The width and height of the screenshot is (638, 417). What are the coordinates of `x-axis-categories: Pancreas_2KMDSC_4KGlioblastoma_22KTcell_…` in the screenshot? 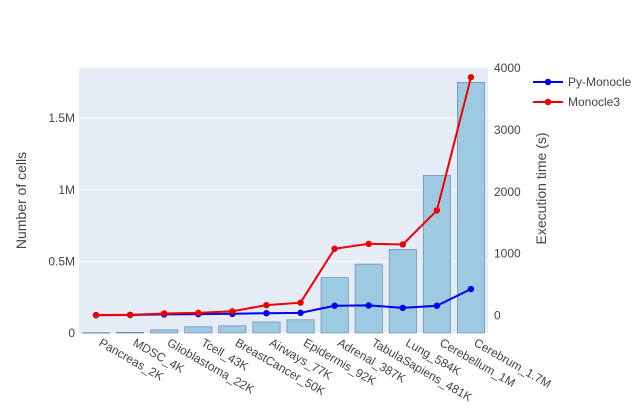 It's located at (325, 369).